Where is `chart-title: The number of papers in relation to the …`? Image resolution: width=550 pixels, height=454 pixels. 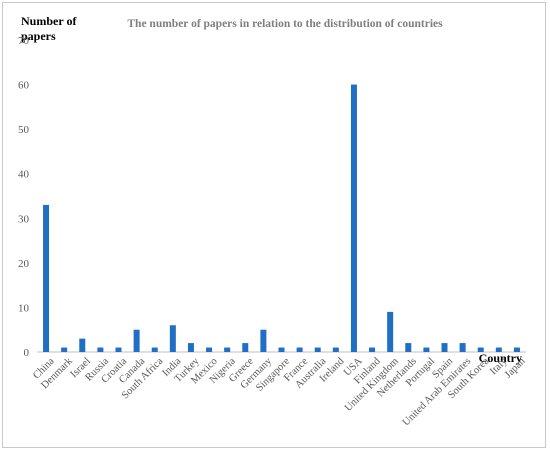 chart-title: The number of papers in relation to the … is located at coordinates (285, 24).